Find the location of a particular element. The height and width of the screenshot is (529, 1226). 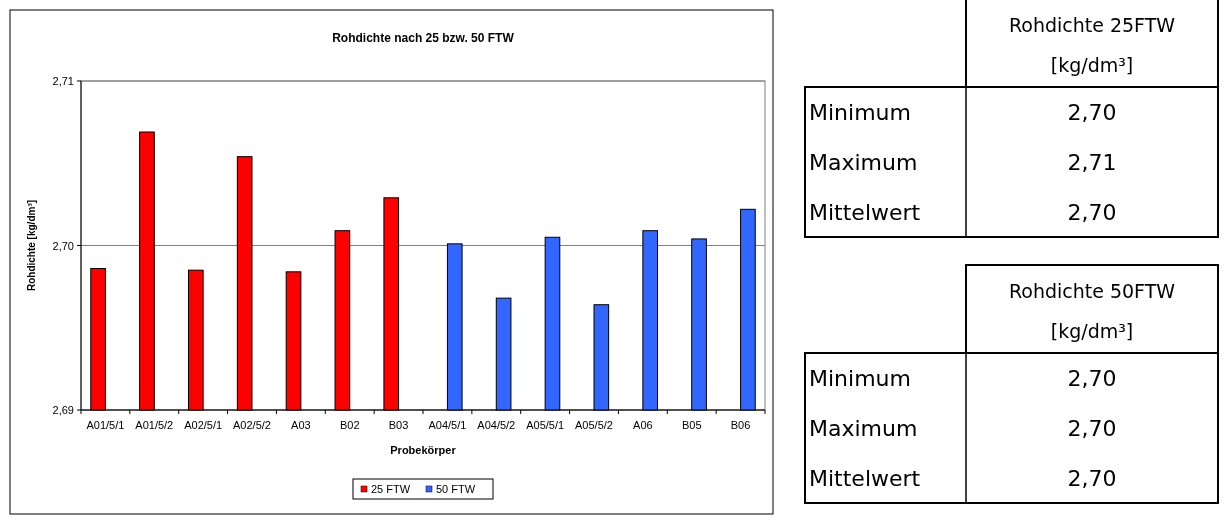

x-tick-label: A05/5/2 is located at coordinates (594, 425).